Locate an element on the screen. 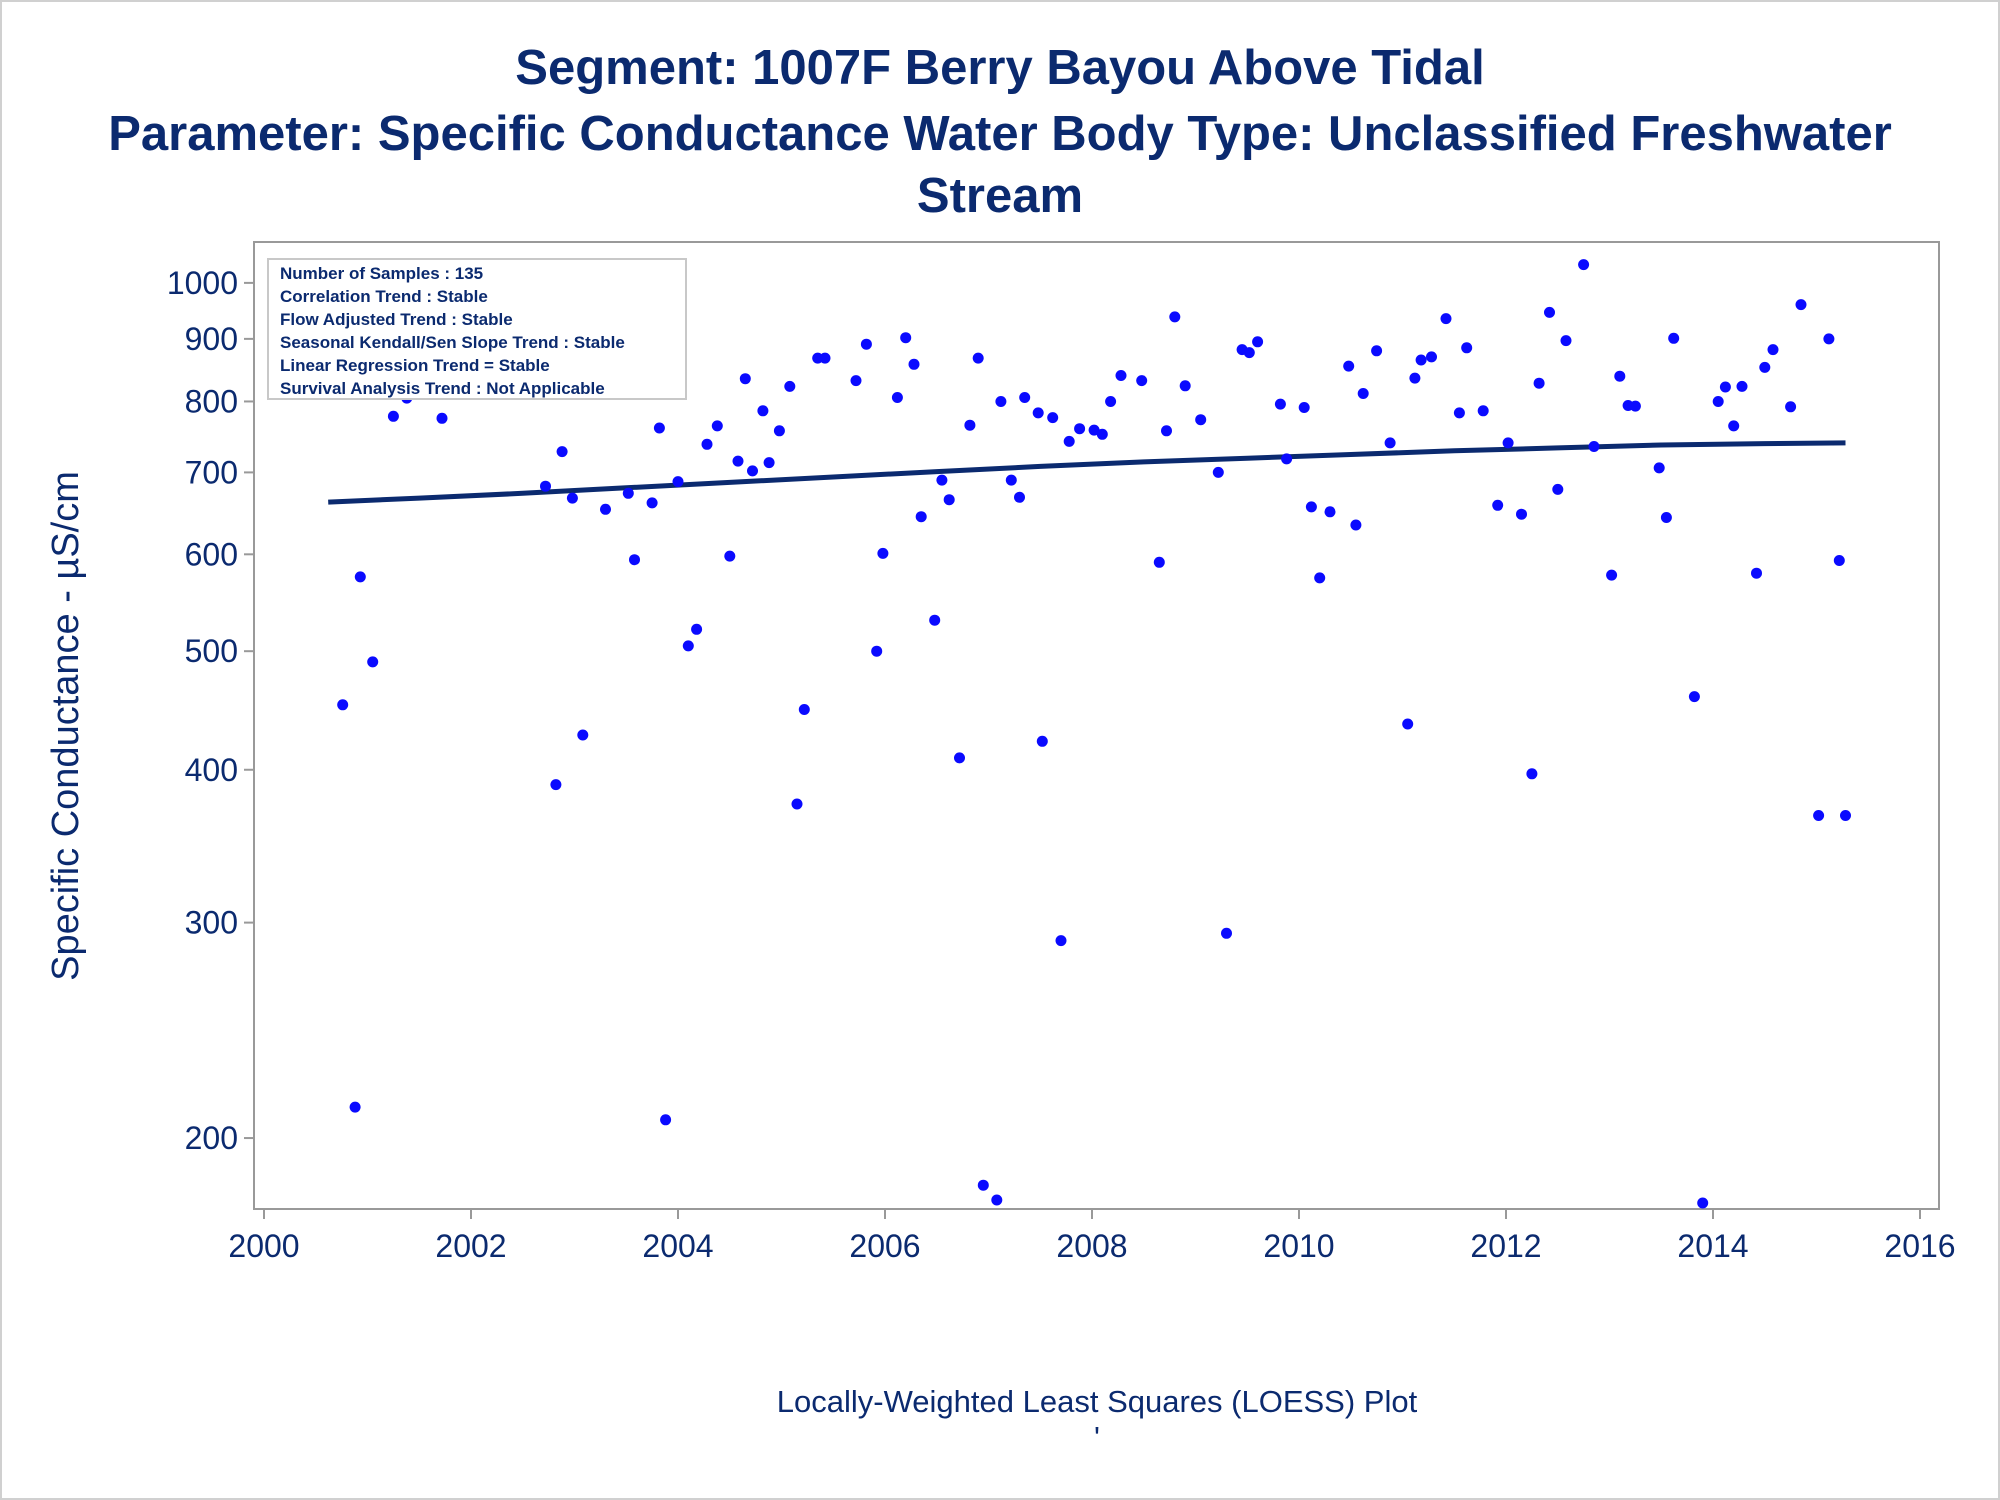 The image size is (2000, 1500). trend-line is located at coordinates (1087, 472).